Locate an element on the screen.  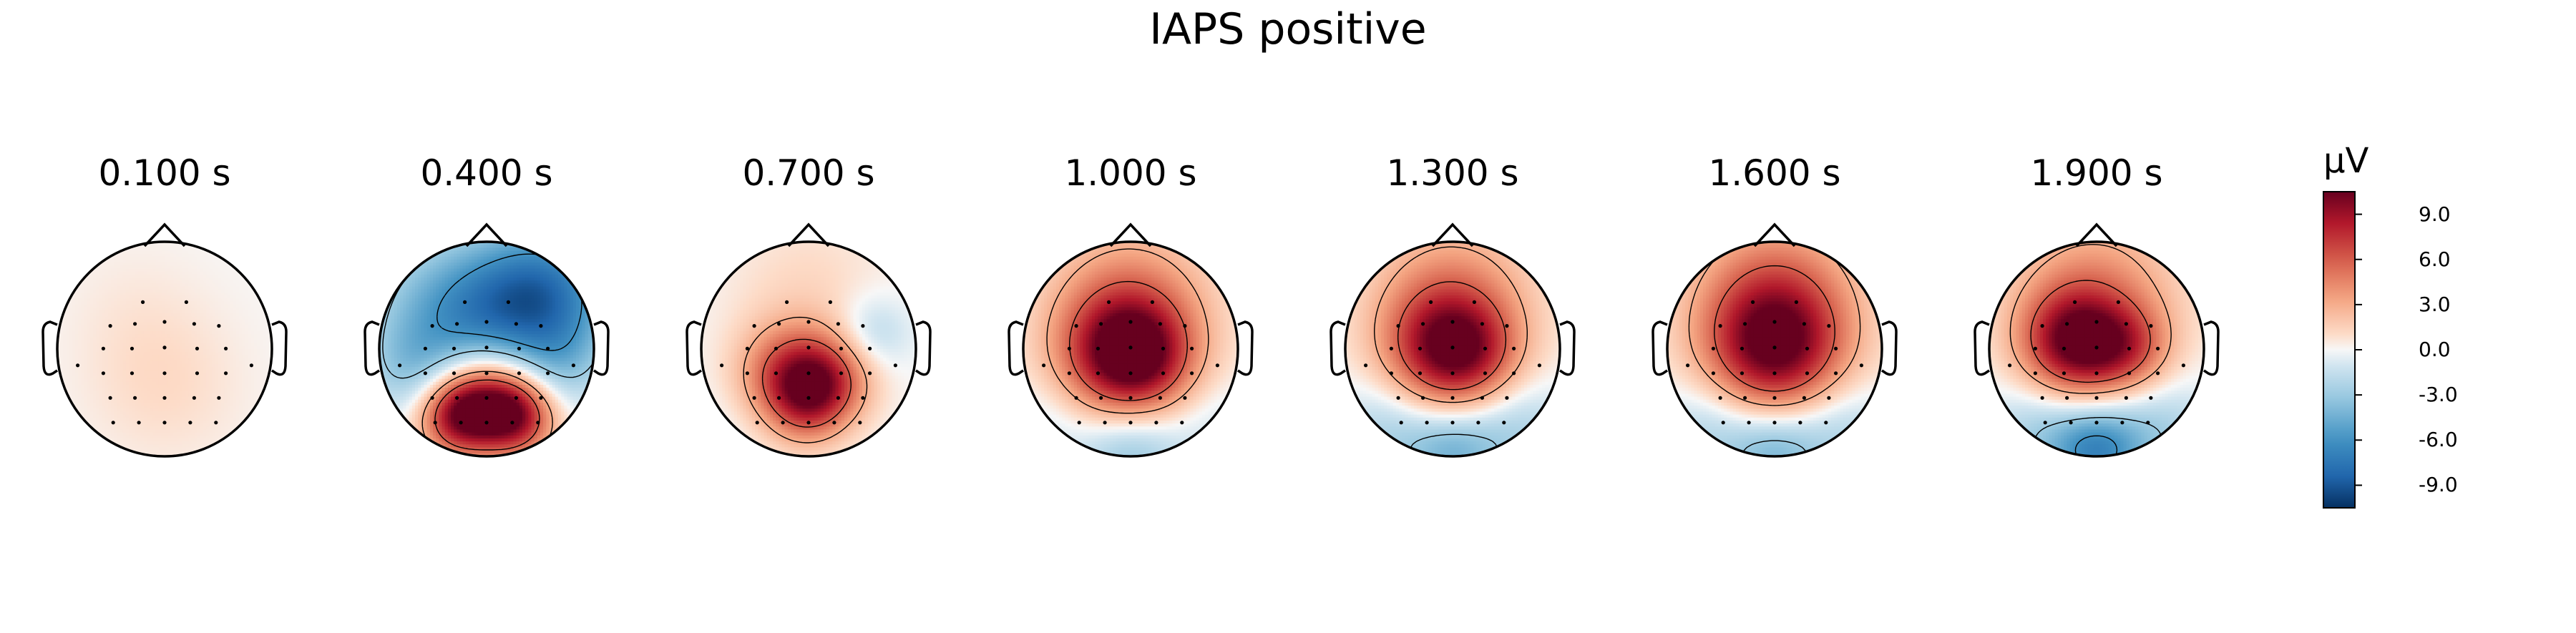
topomap-field is located at coordinates (1775, 349).